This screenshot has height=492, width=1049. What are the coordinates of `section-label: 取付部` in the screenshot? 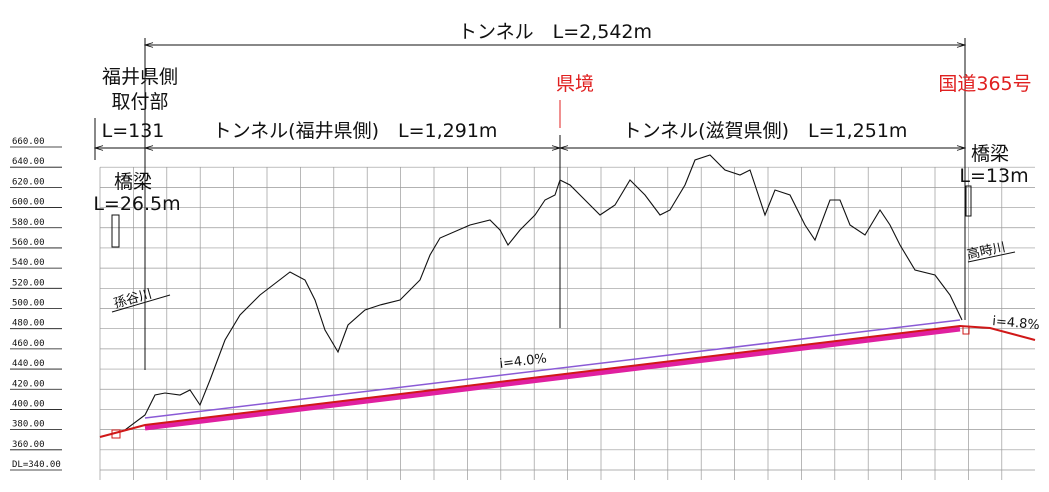 It's located at (139, 102).